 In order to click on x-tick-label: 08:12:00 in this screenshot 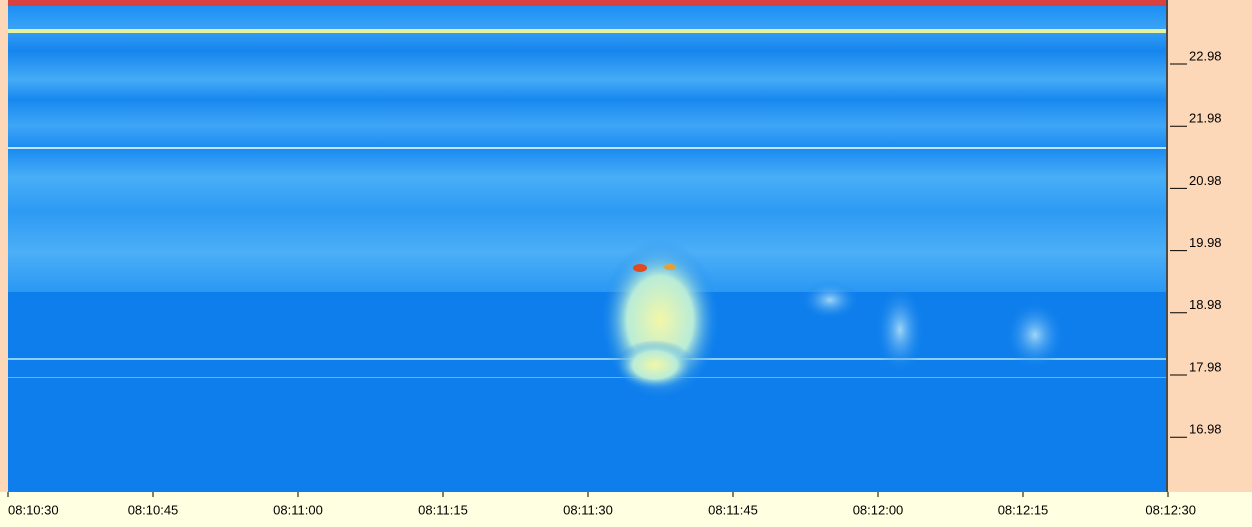, I will do `click(878, 509)`.